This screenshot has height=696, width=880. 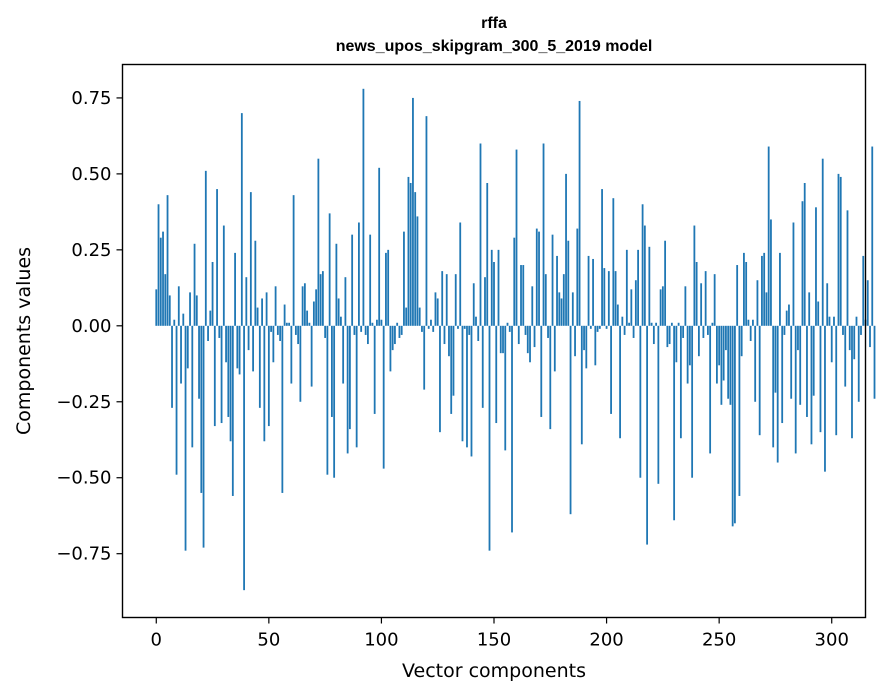 What do you see at coordinates (91, 98) in the screenshot?
I see `y-tick-label: 0.75` at bounding box center [91, 98].